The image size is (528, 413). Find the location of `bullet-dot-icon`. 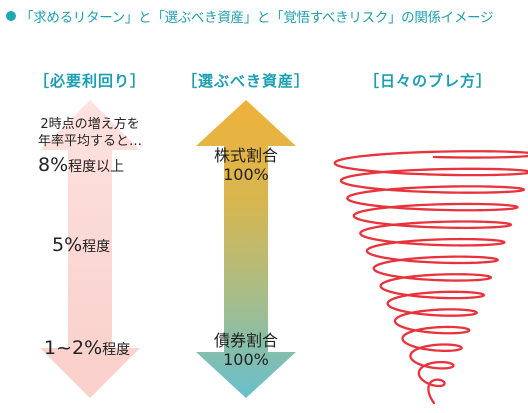

bullet-dot-icon is located at coordinates (11, 16).